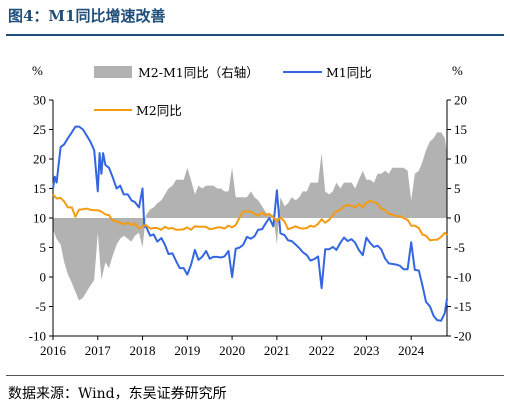 Image resolution: width=510 pixels, height=413 pixels. I want to click on left-axis-unit: %, so click(37, 70).